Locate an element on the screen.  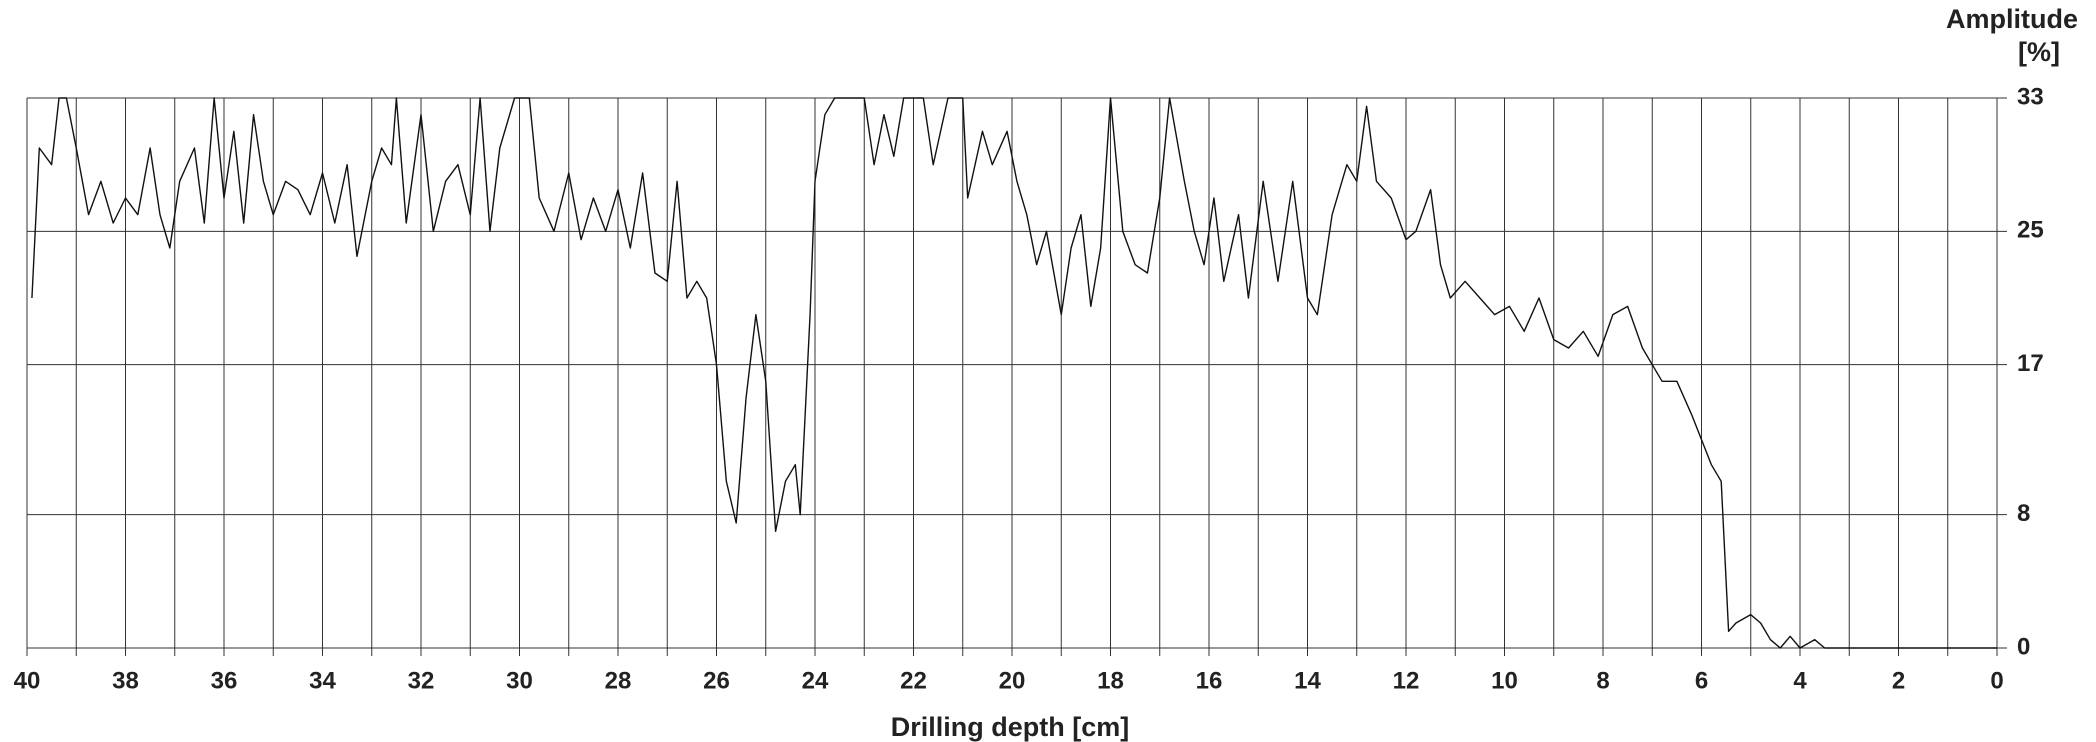
x-tick-label: 0 is located at coordinates (1996, 680).